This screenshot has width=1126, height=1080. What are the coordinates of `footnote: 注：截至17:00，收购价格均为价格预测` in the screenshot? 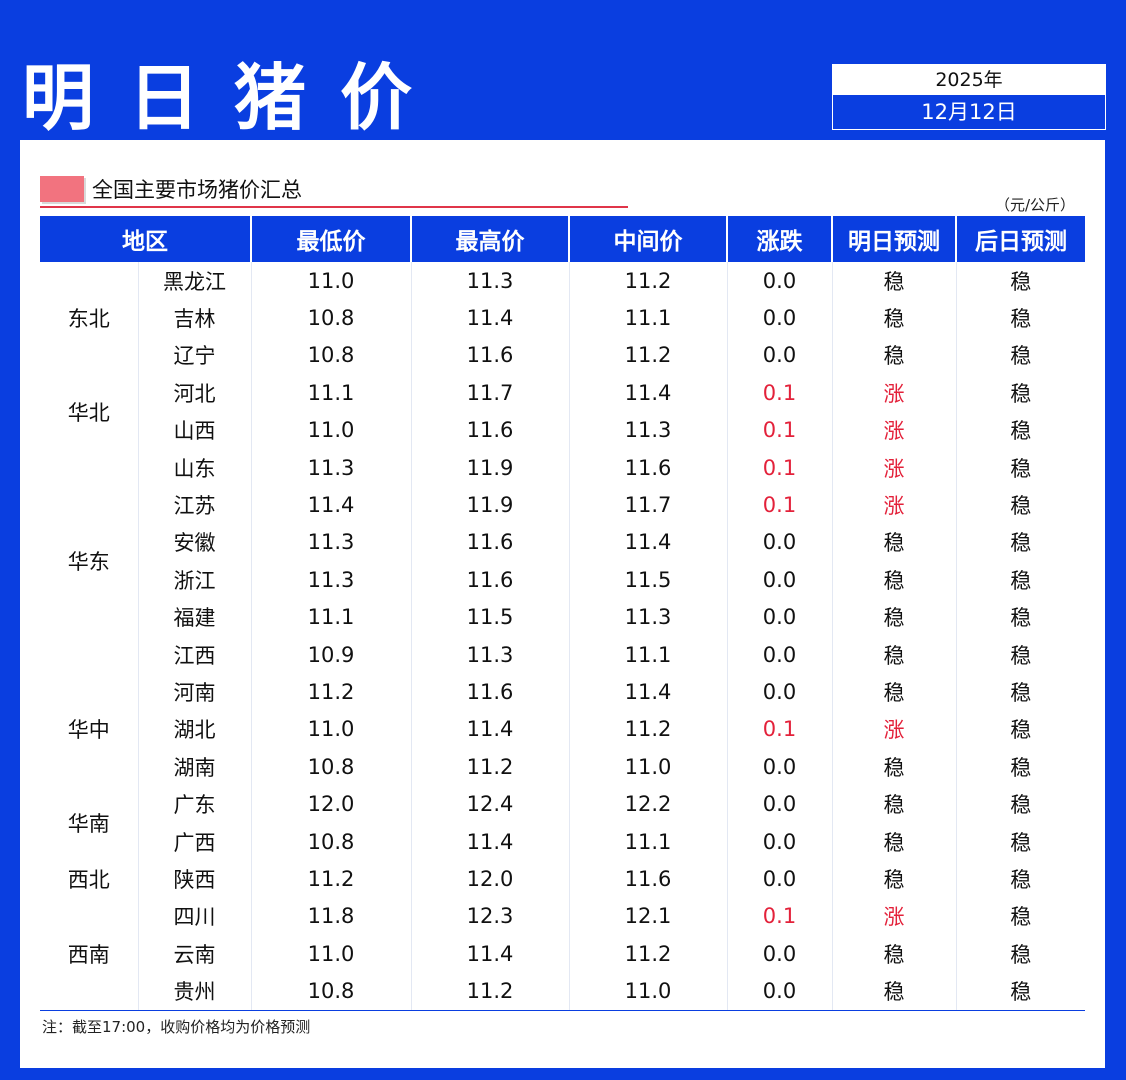 It's located at (176, 1027).